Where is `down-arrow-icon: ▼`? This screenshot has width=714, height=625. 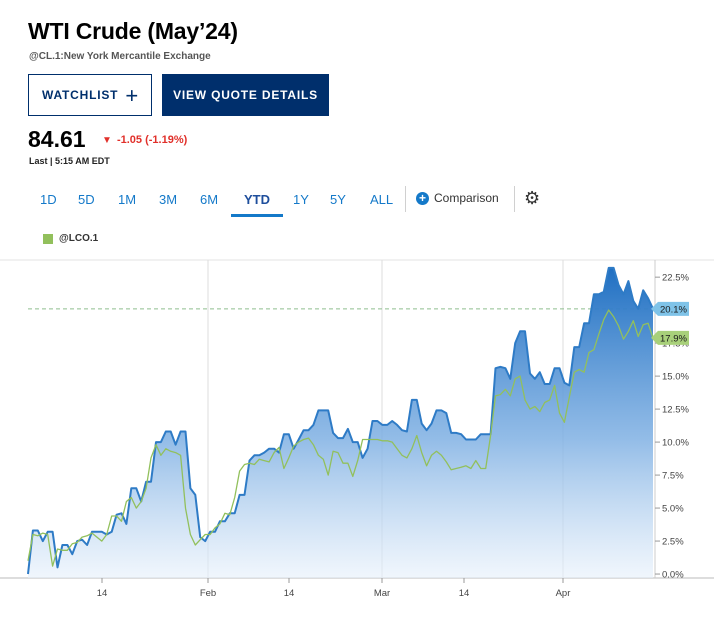 down-arrow-icon: ▼ is located at coordinates (107, 140).